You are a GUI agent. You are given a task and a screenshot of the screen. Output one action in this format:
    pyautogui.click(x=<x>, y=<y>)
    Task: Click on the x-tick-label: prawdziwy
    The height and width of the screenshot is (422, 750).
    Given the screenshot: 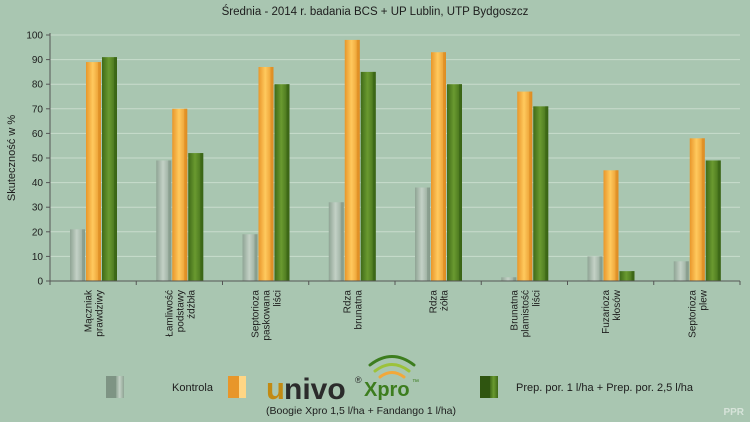 What is the action you would take?
    pyautogui.click(x=100, y=313)
    